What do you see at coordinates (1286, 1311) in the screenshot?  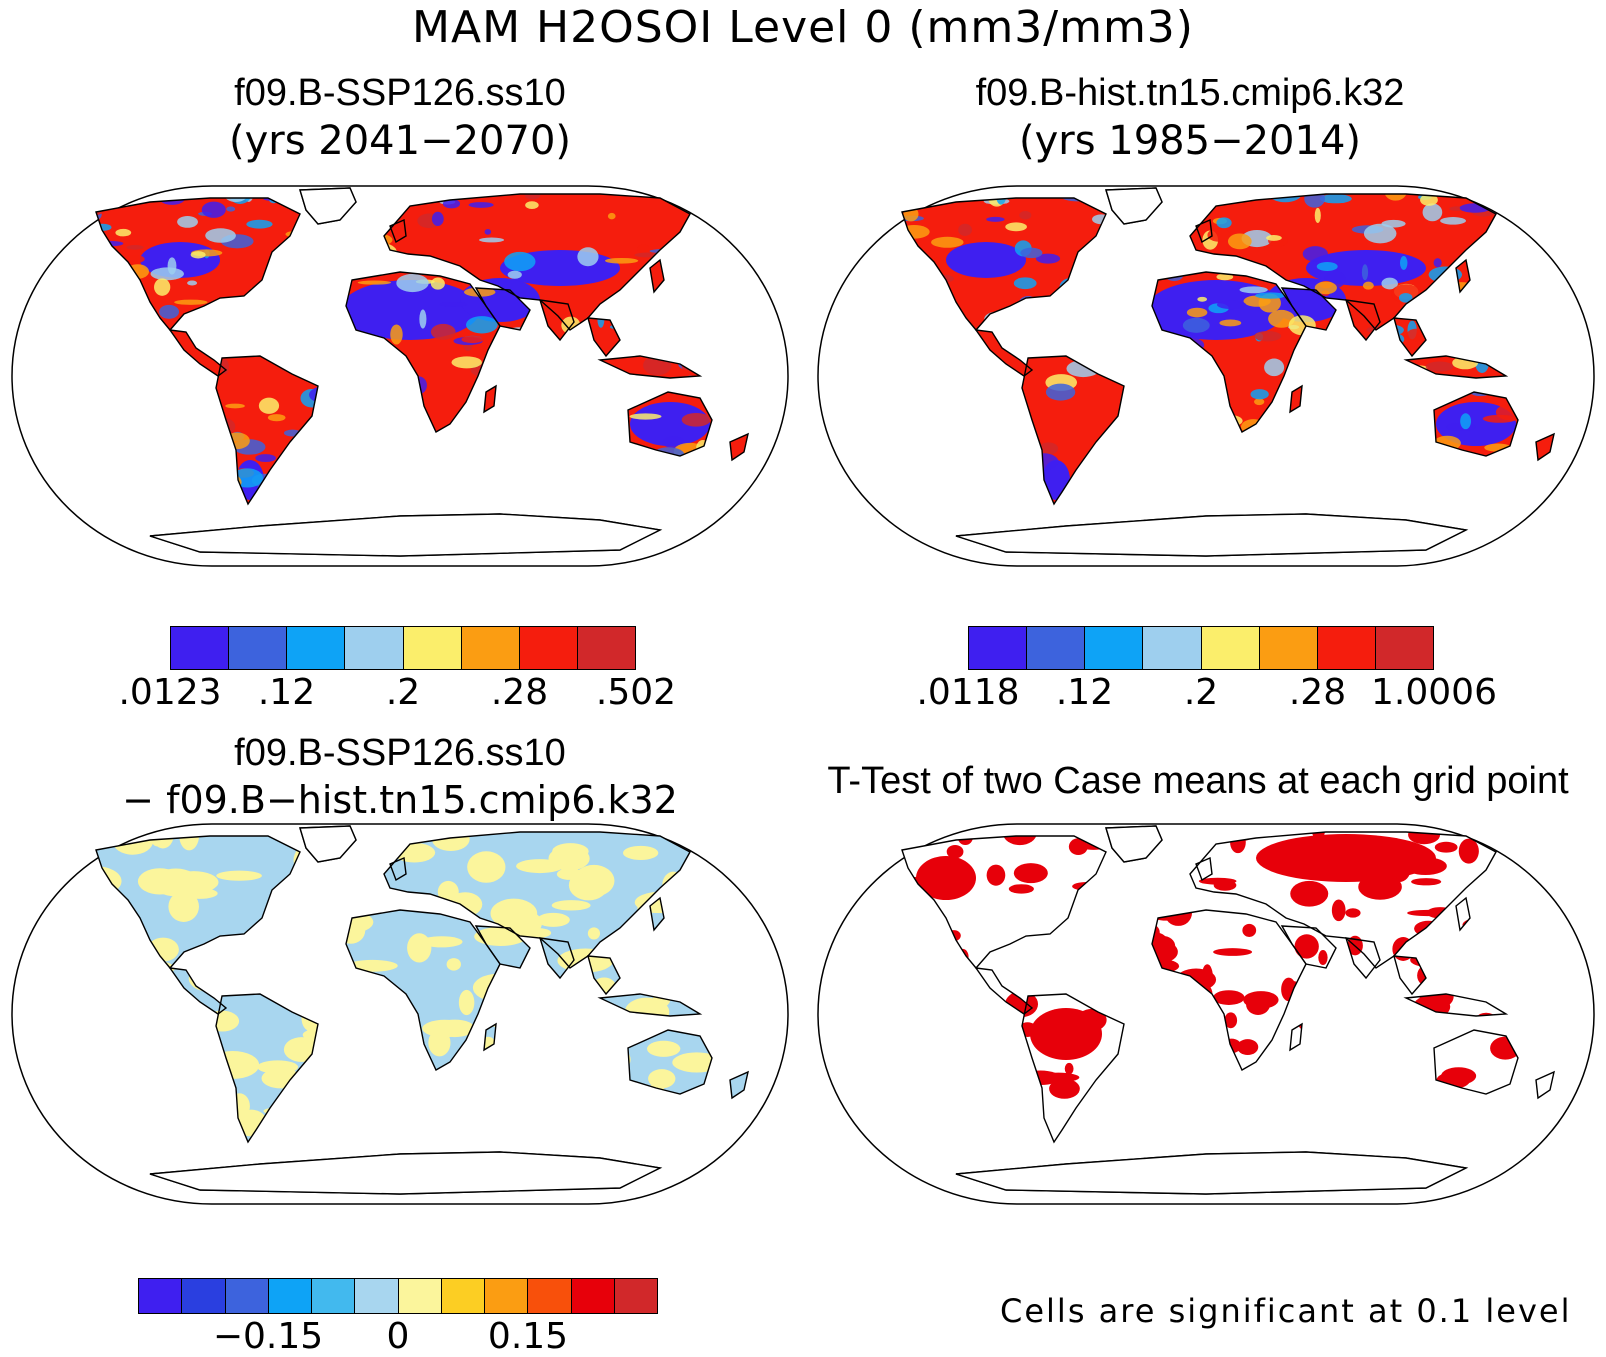 I see `significance-note: Cells are significant at 0.1 level` at bounding box center [1286, 1311].